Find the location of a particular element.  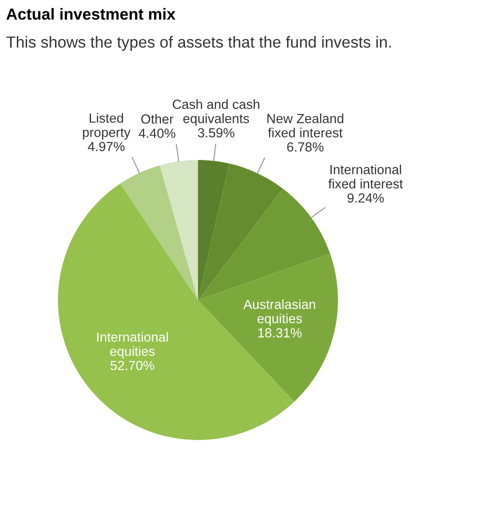

data-label: 4.97% is located at coordinates (106, 147).